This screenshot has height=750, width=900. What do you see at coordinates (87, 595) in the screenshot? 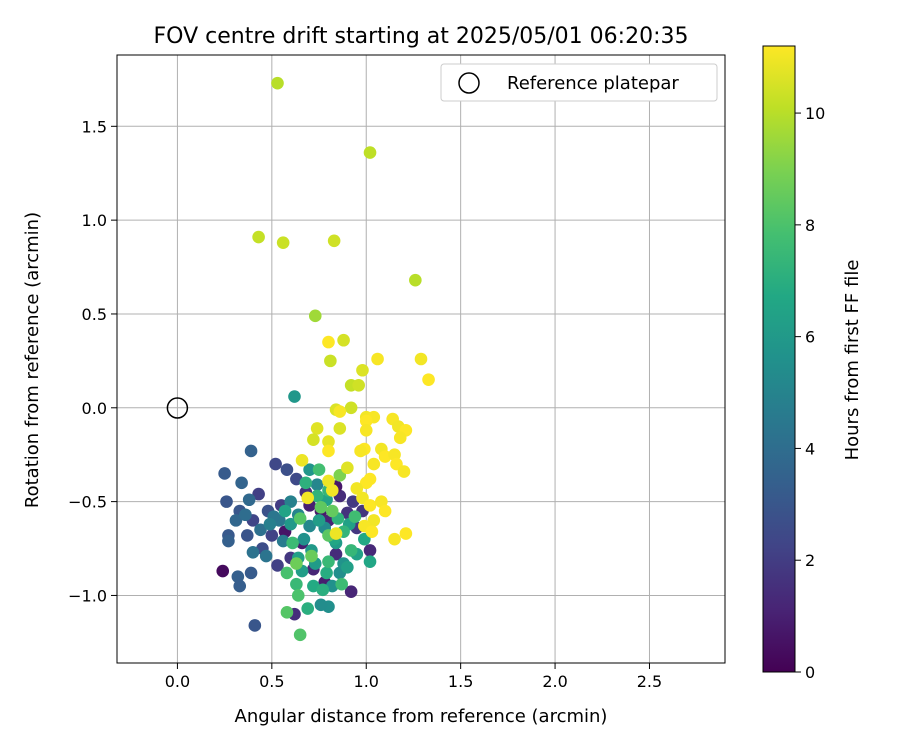
I see `y-tick-label: −1.0` at bounding box center [87, 595].